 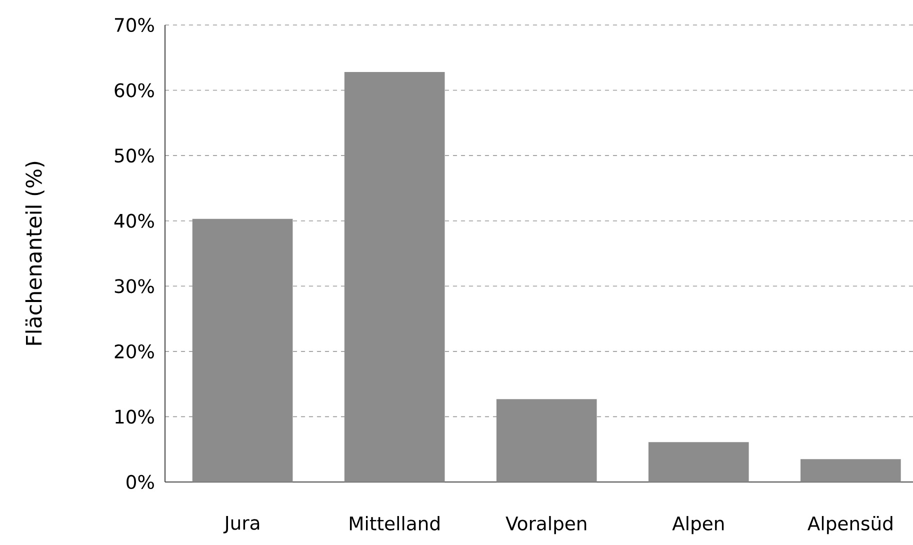 What do you see at coordinates (134, 221) in the screenshot?
I see `y-tick-label: 40%` at bounding box center [134, 221].